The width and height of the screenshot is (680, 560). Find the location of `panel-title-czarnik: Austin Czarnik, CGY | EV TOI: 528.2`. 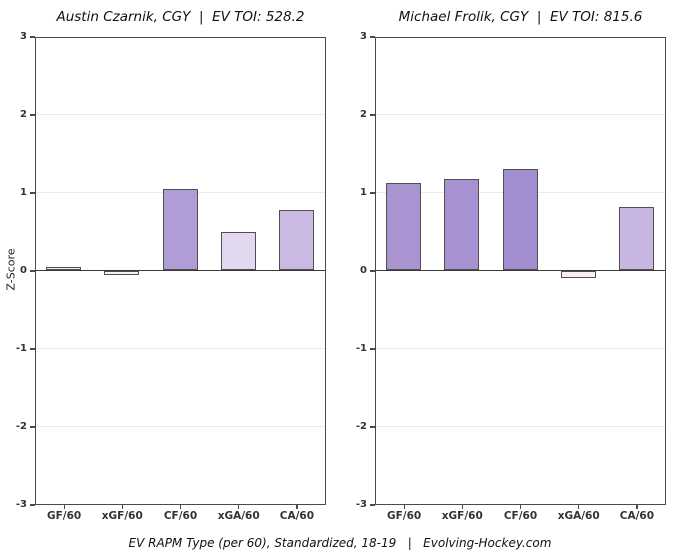

panel-title-czarnik: Austin Czarnik, CGY | EV TOI: 528.2 is located at coordinates (180, 17).